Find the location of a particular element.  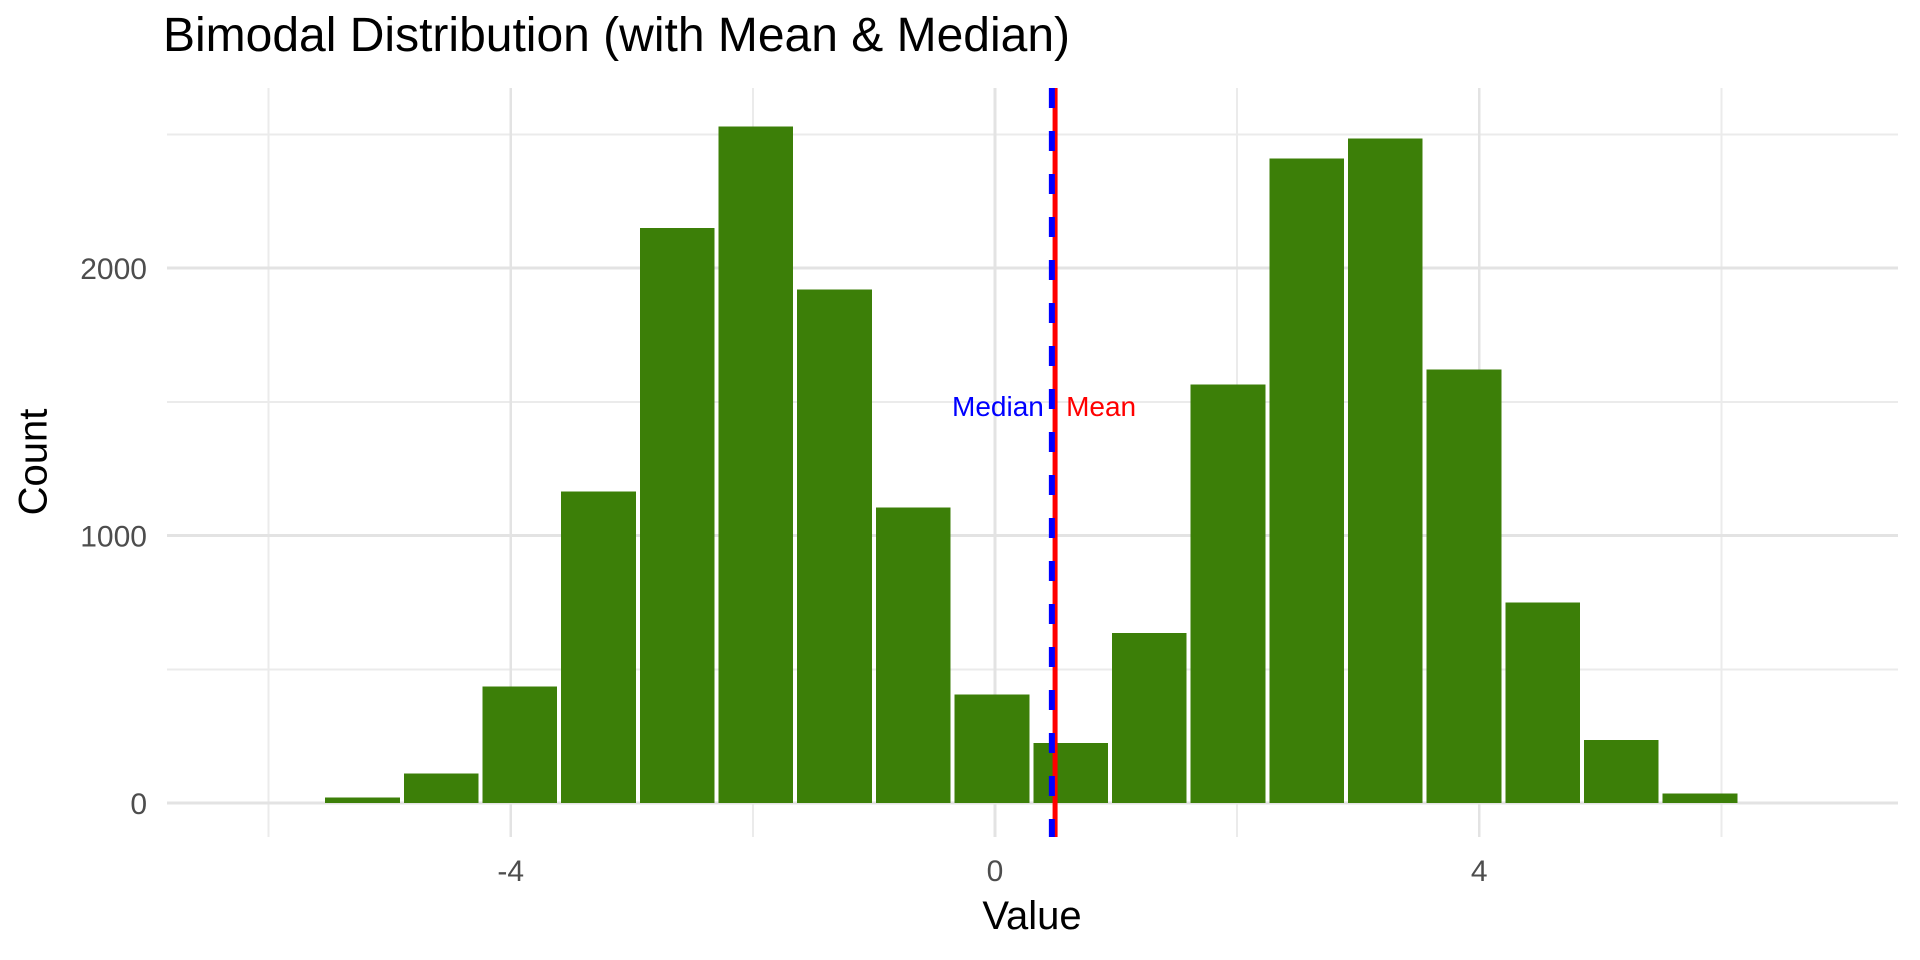

x-axis-title: Value is located at coordinates (1032, 916).